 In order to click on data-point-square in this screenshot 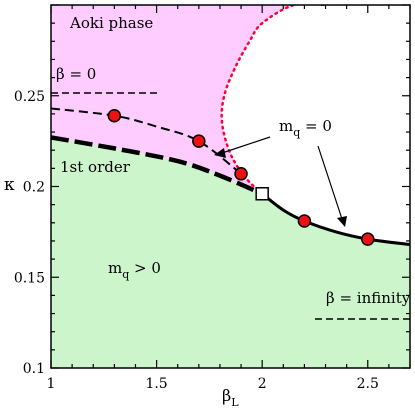, I will do `click(262, 194)`.